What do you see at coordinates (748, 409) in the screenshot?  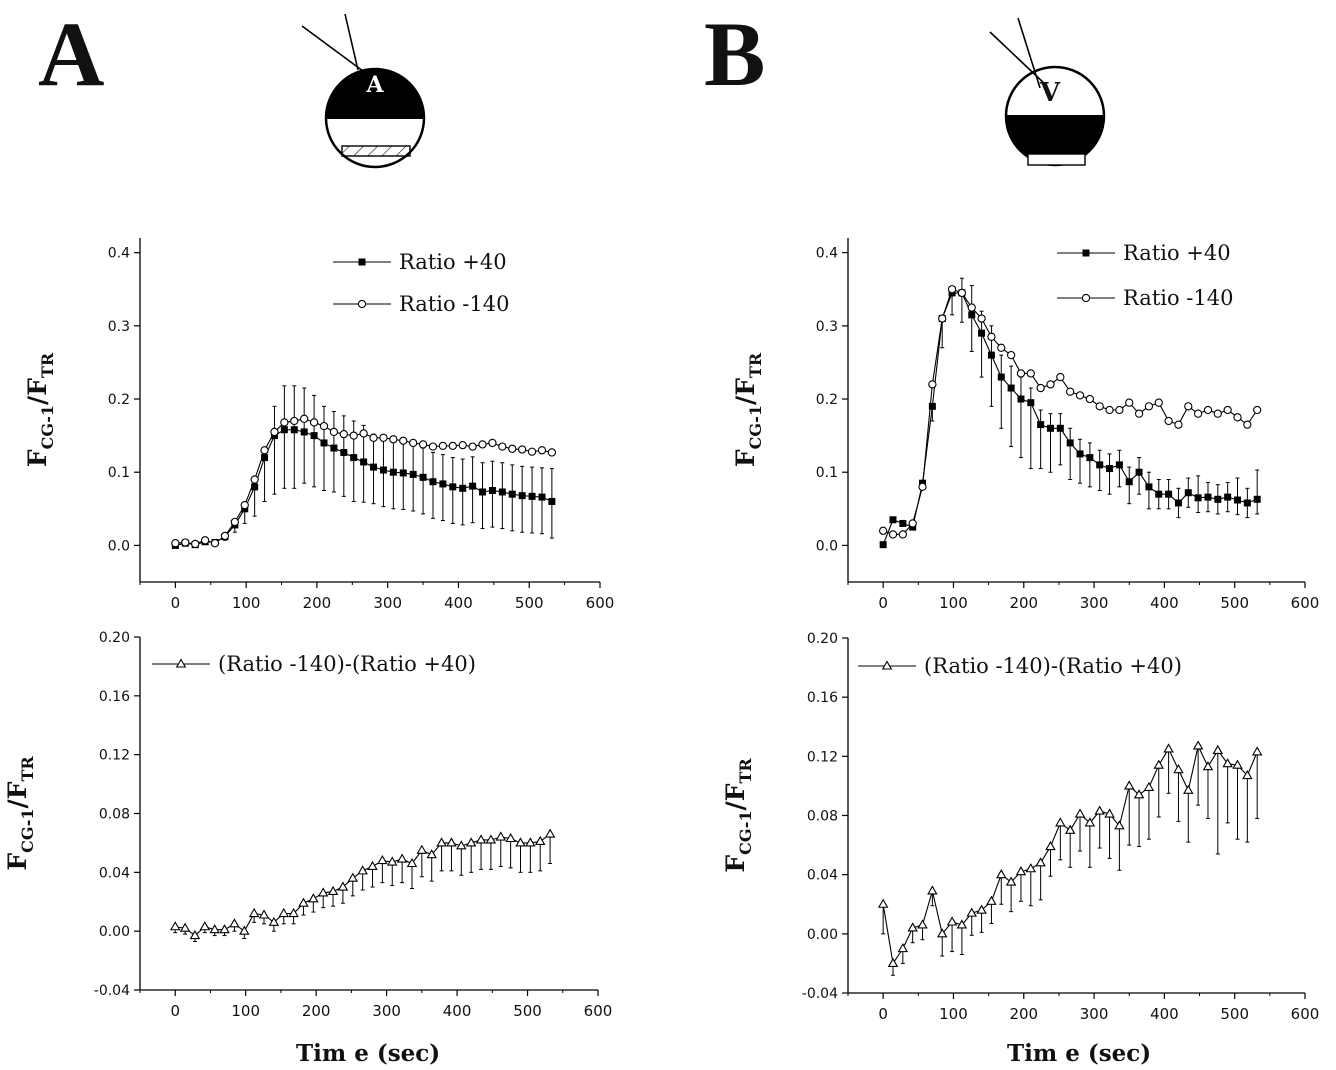 I see `y-axis-title: FCG-1/FTR` at bounding box center [748, 409].